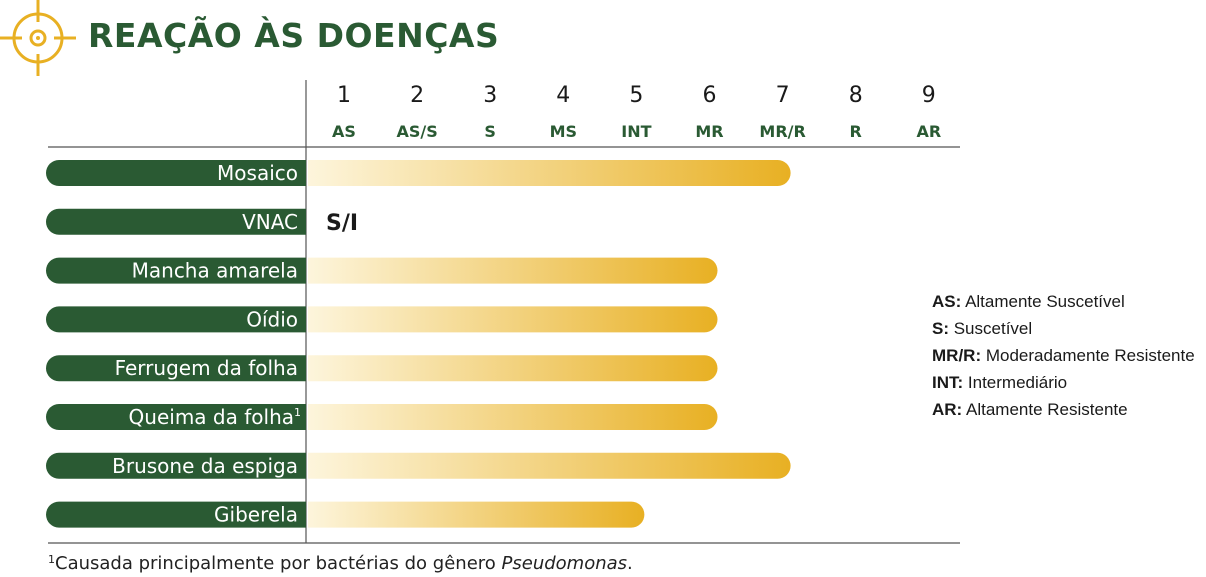 The image size is (1206, 577). I want to click on category-label: Ferrugem da folha, so click(206, 368).